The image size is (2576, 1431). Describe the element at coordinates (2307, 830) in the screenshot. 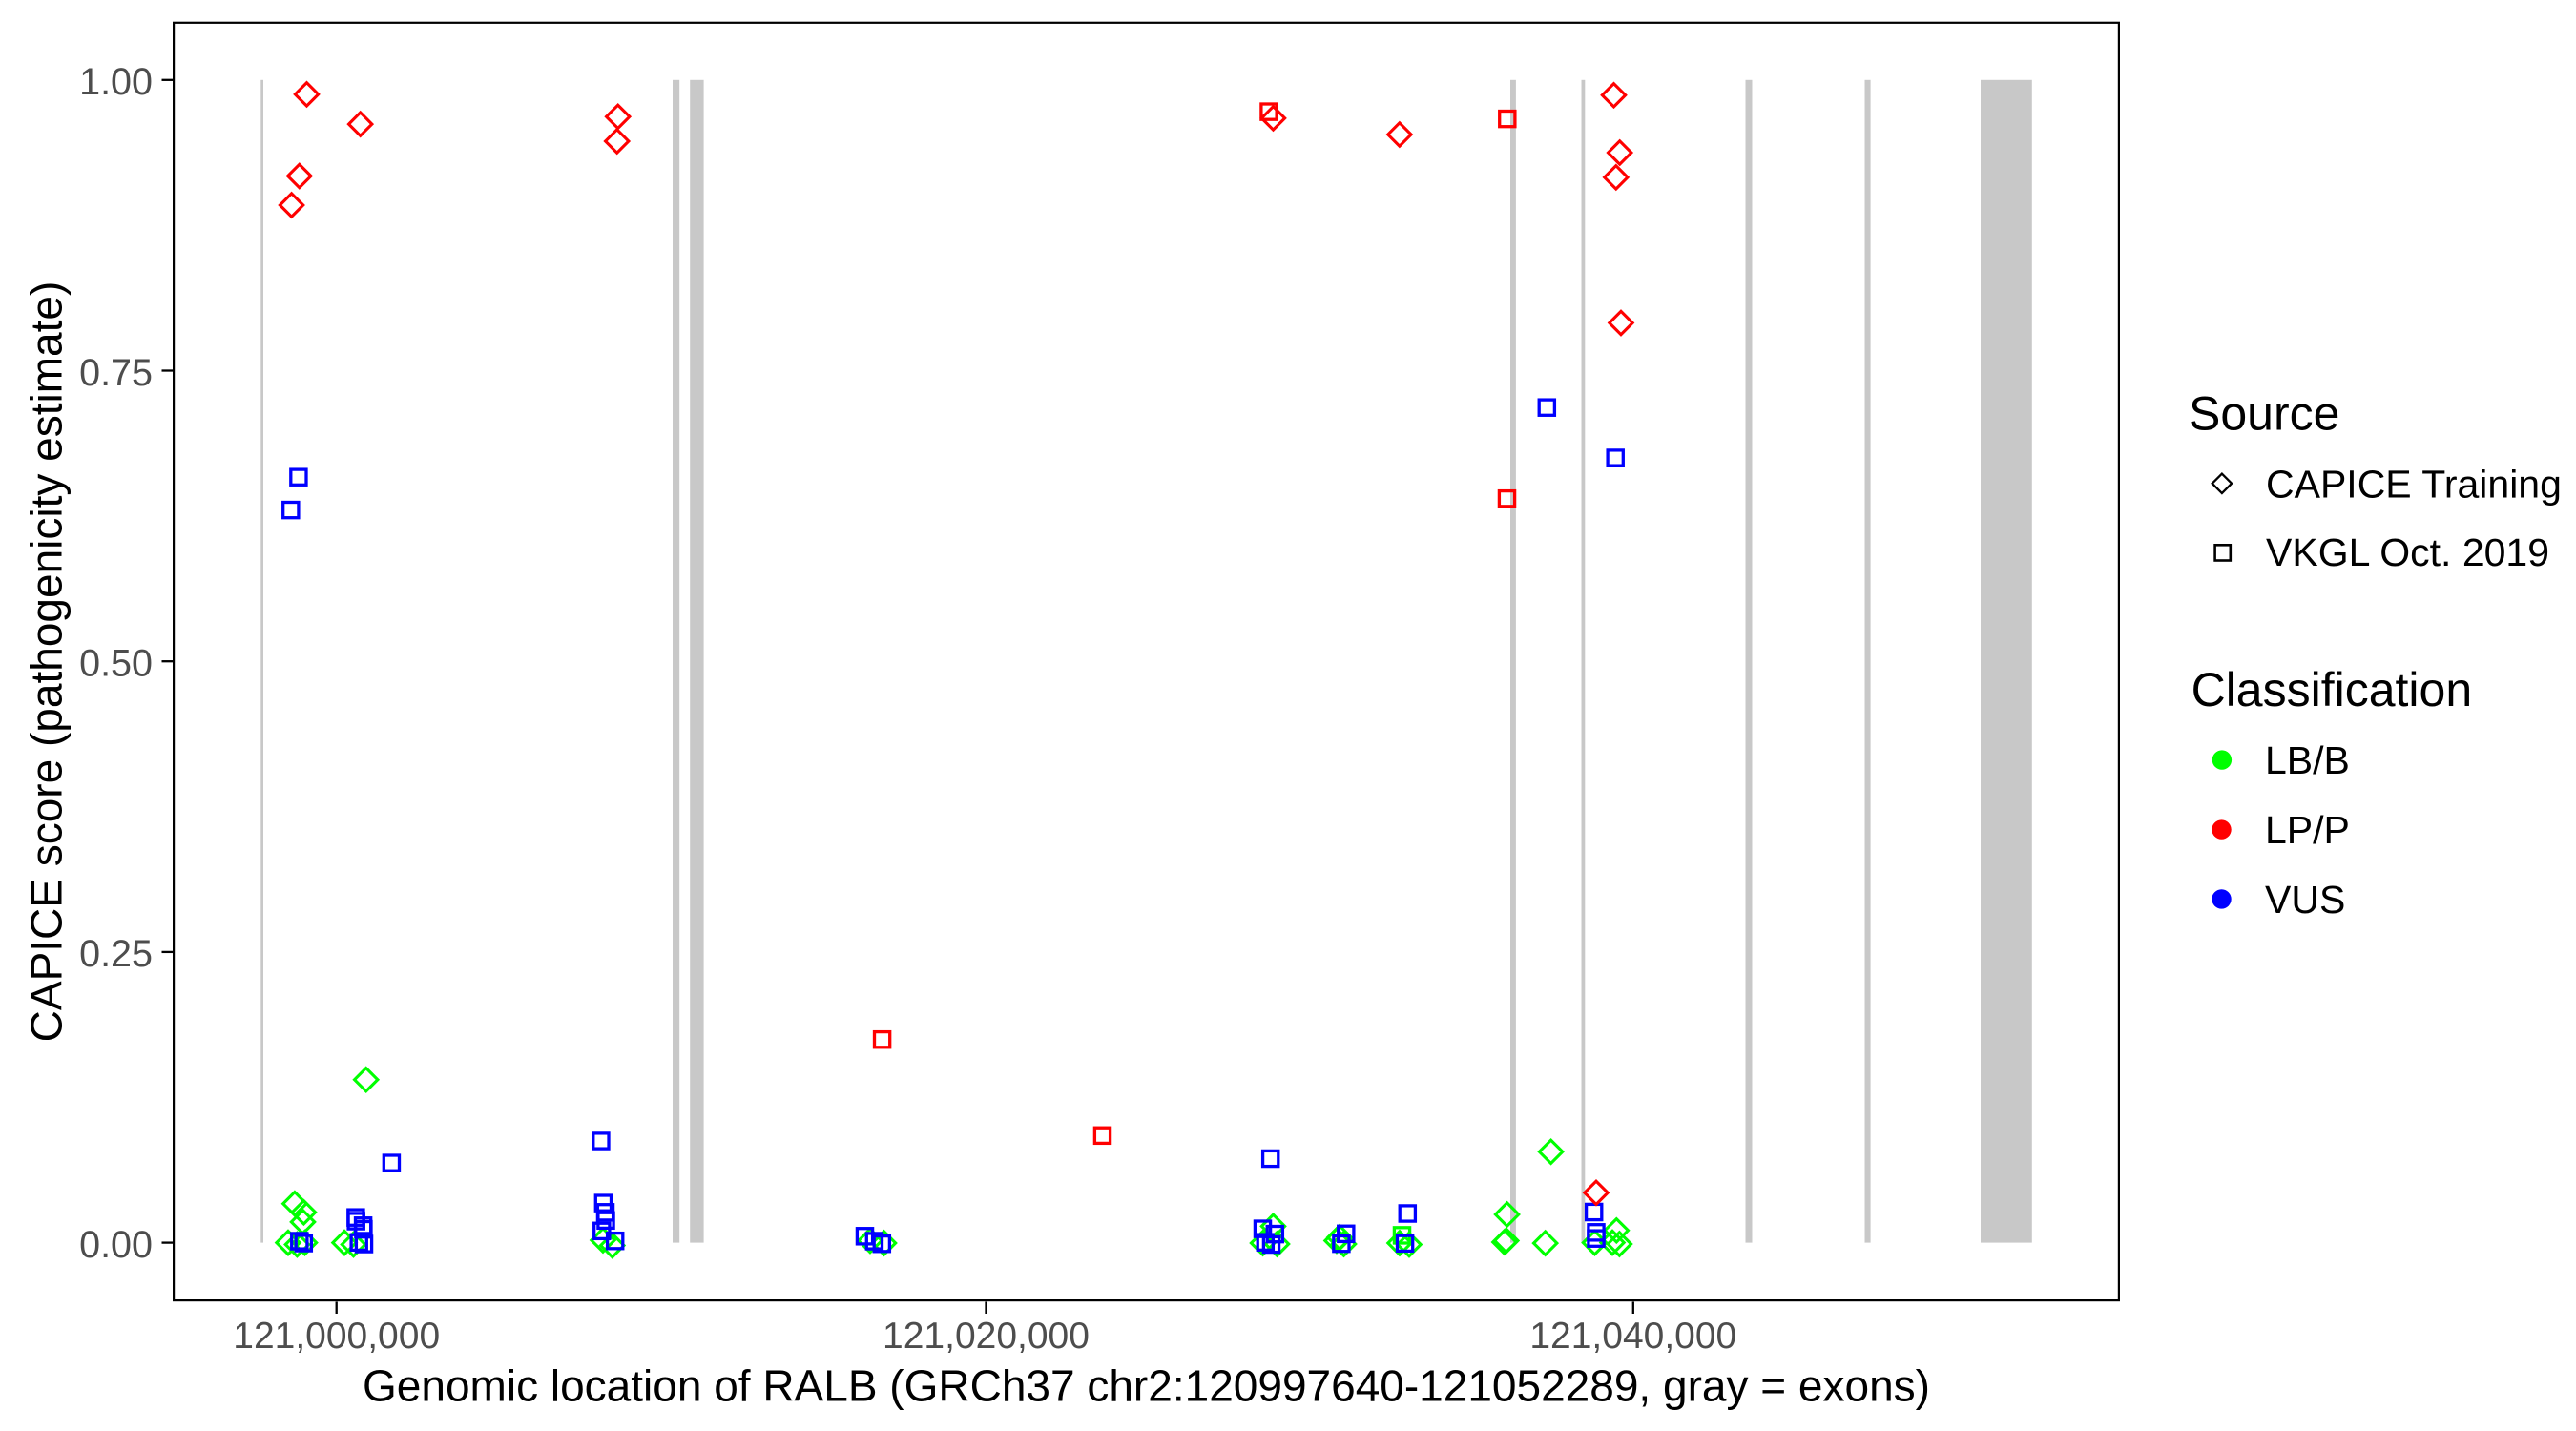

I see `svg-text: LP/P` at that location.